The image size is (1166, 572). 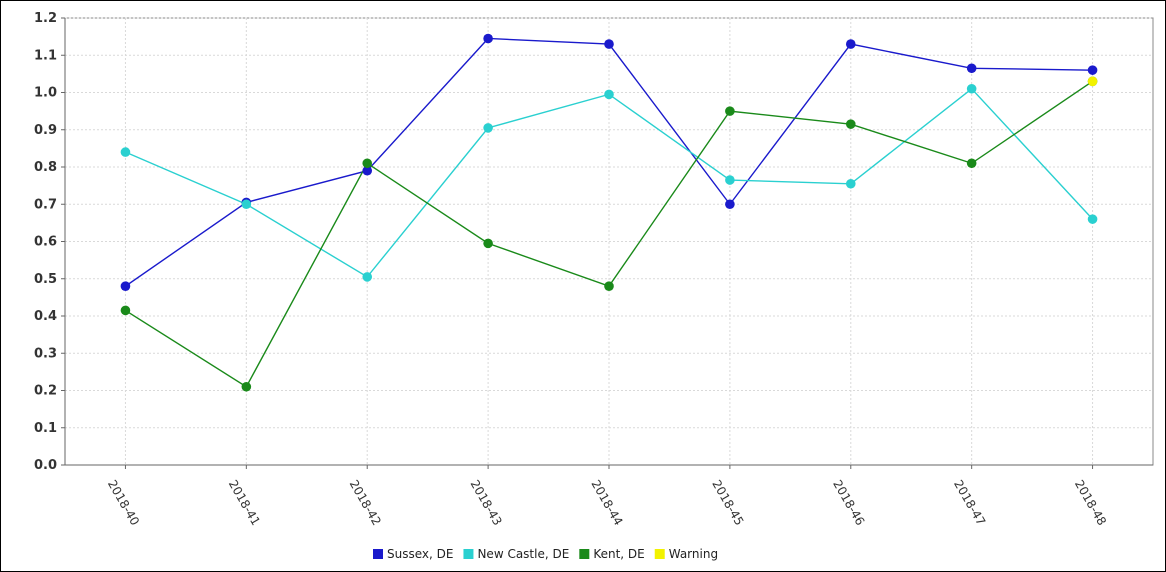 What do you see at coordinates (45, 465) in the screenshot?
I see `y-tick-label: 0.0` at bounding box center [45, 465].